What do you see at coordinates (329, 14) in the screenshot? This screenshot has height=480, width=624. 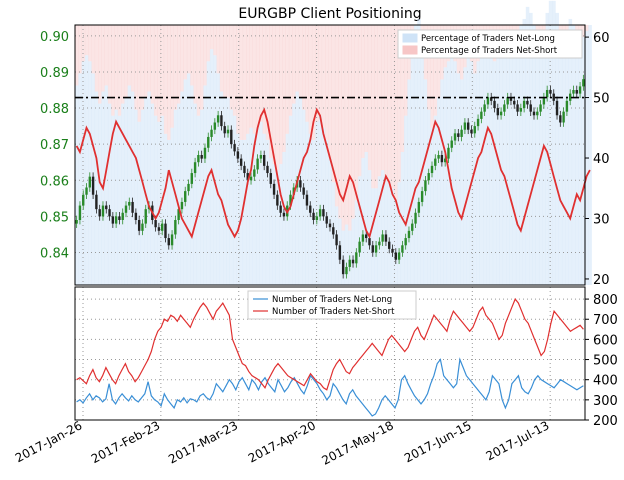 I see `chart-title: EURGBP Client Positioning` at bounding box center [329, 14].